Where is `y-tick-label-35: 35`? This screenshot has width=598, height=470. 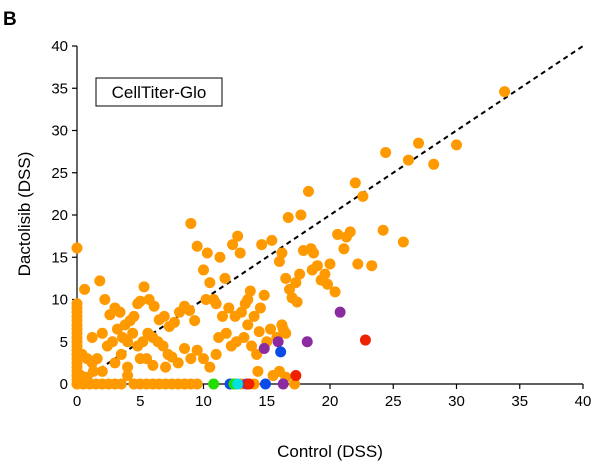 y-tick-label-35: 35 is located at coordinates (59, 88).